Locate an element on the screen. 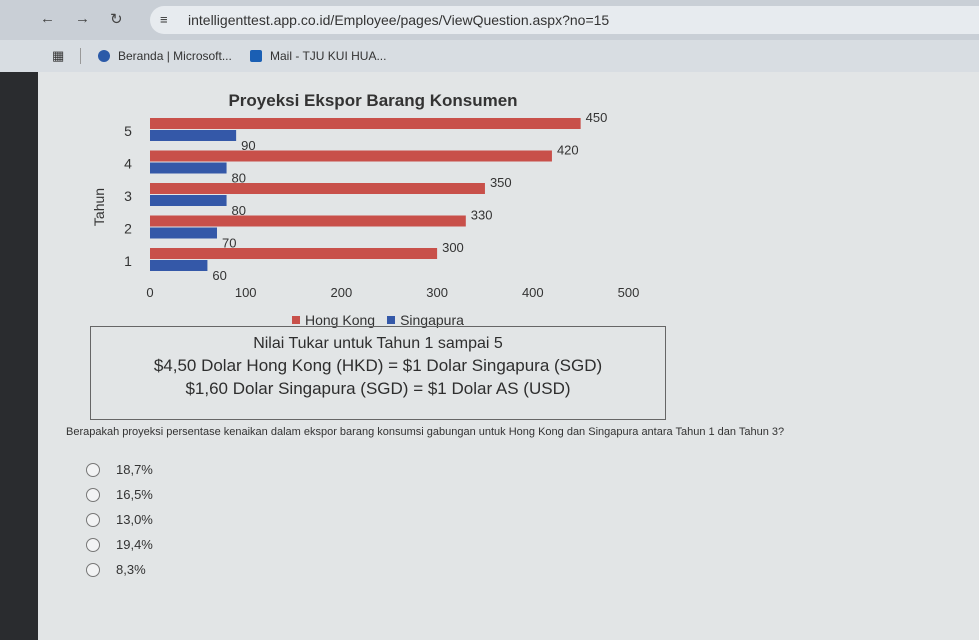  answer-option: 13,0% is located at coordinates (119, 519).